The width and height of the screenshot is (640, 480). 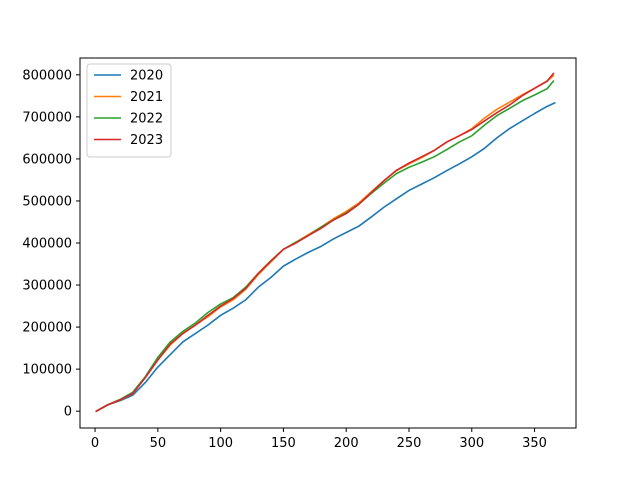 I want to click on y-tick-label: 300000, so click(x=47, y=286).